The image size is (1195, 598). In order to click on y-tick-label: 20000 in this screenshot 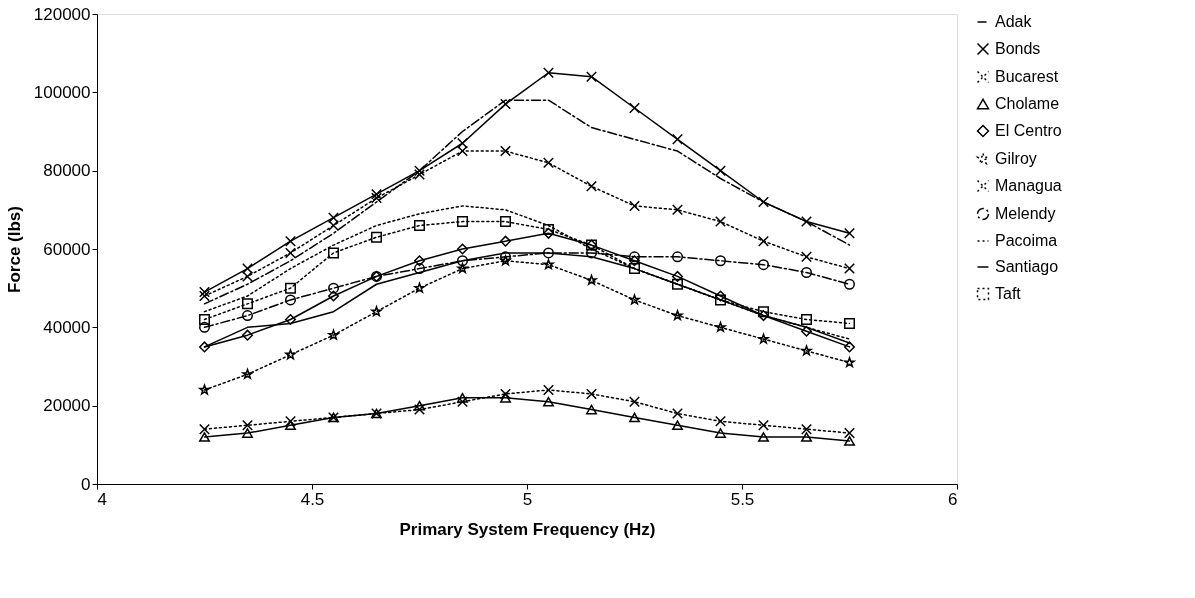, I will do `click(67, 406)`.